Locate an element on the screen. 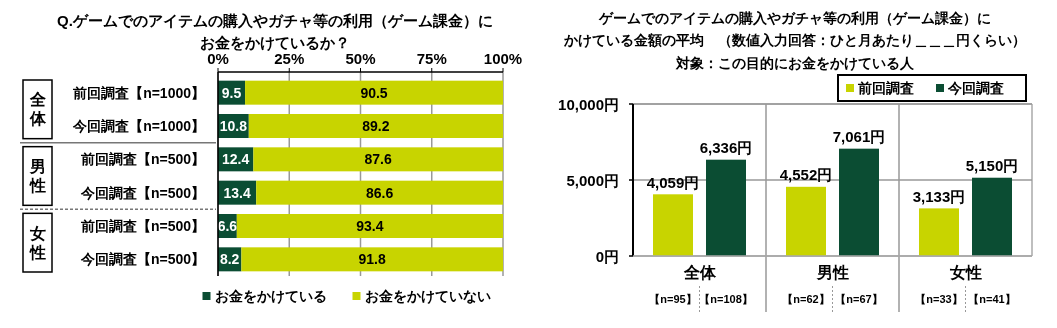 Image resolution: width=1057 pixels, height=328 pixels. data-label: 86.6 is located at coordinates (379, 192).